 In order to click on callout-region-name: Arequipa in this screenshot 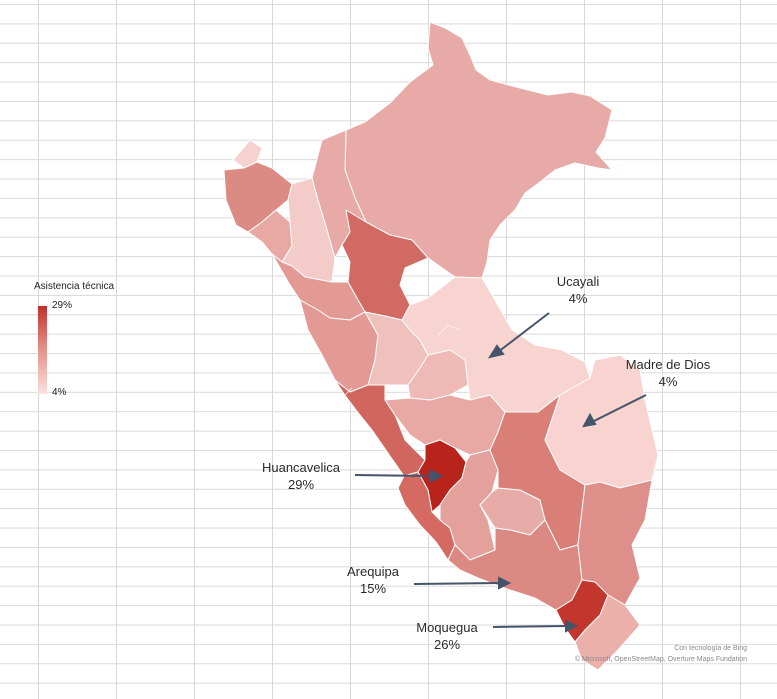, I will do `click(373, 571)`.